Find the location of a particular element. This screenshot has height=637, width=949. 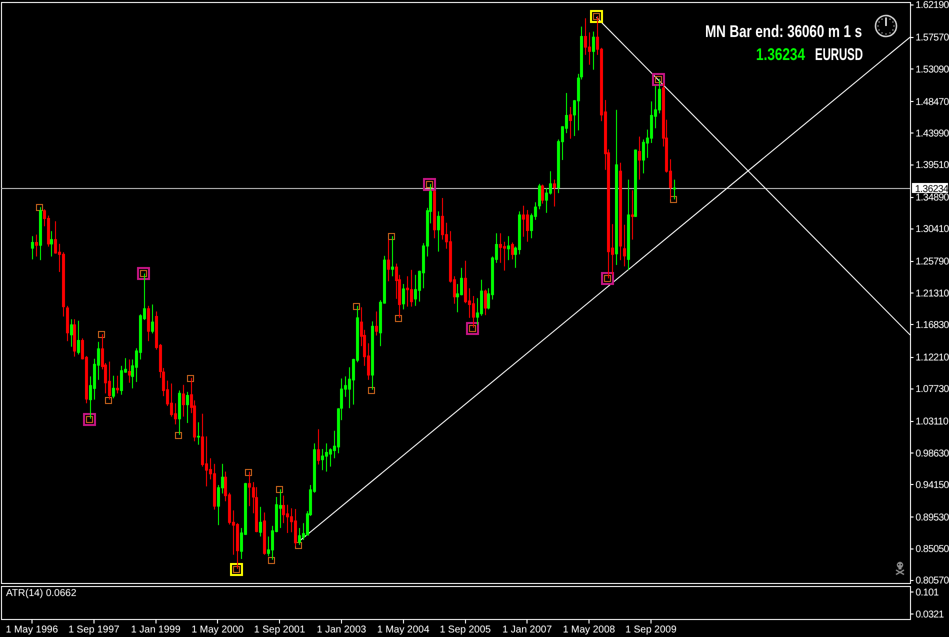

y-tick-label: 1.30410 is located at coordinates (932, 230).